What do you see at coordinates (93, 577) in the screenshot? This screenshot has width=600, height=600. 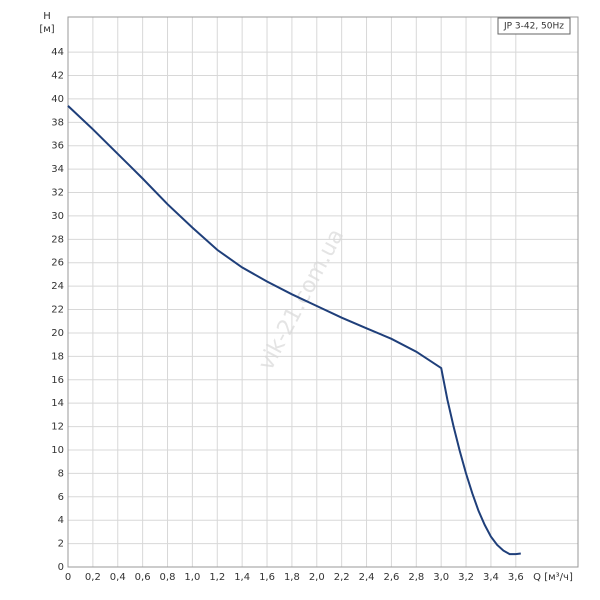 I see `x-tick-label: 0,2` at bounding box center [93, 577].